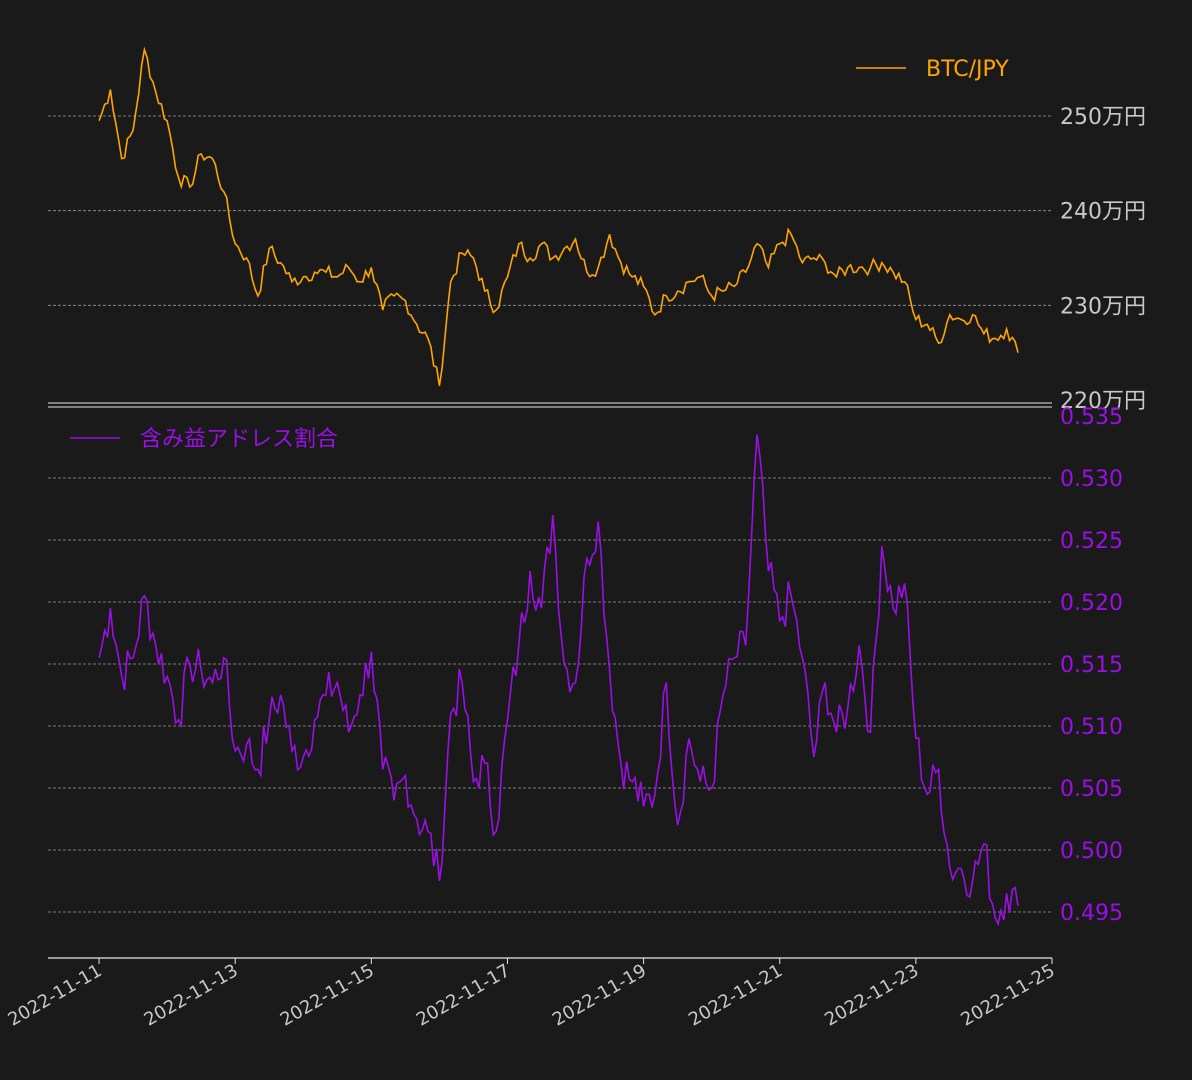 The image size is (1192, 1080). I want to click on btc-y-tick-label: 250万円, so click(1103, 117).